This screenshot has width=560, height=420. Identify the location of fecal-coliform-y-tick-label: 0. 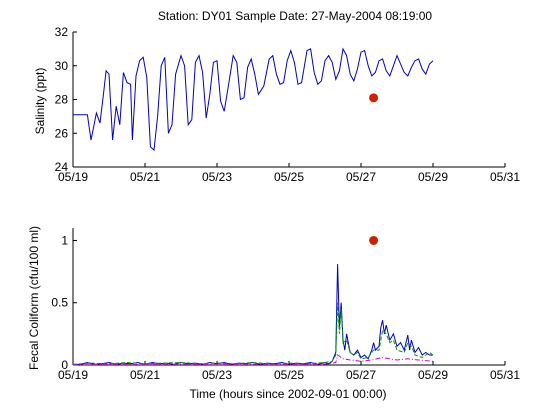
(64, 365).